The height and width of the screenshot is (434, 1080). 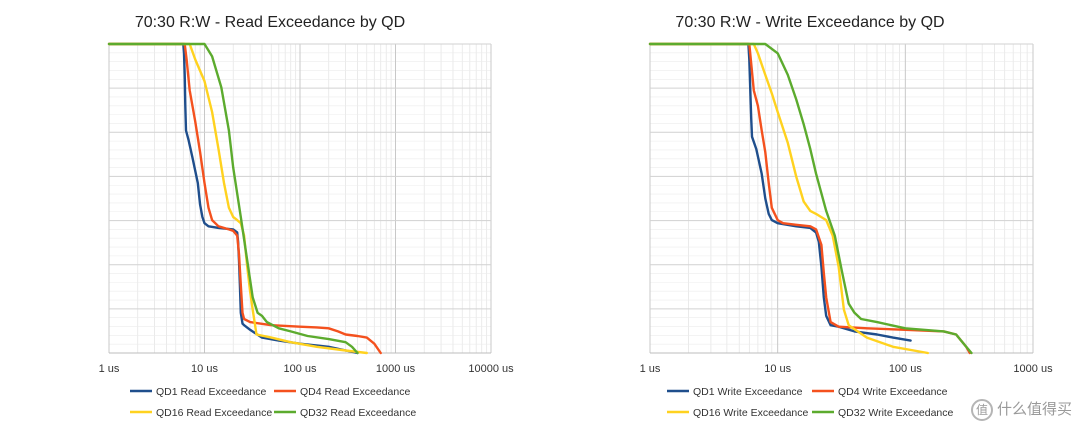 I want to click on watermark-text: 什么值得买, so click(x=1034, y=409).